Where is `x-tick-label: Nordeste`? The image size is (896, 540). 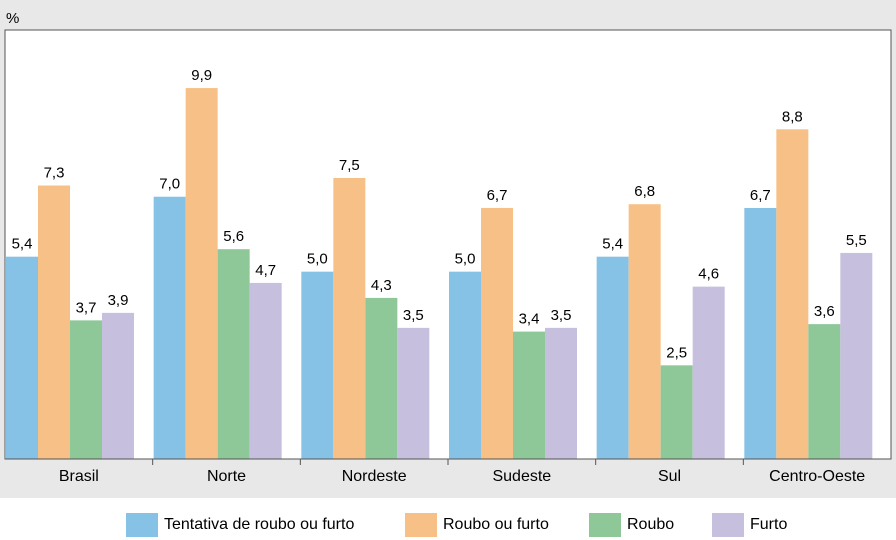 x-tick-label: Nordeste is located at coordinates (374, 476).